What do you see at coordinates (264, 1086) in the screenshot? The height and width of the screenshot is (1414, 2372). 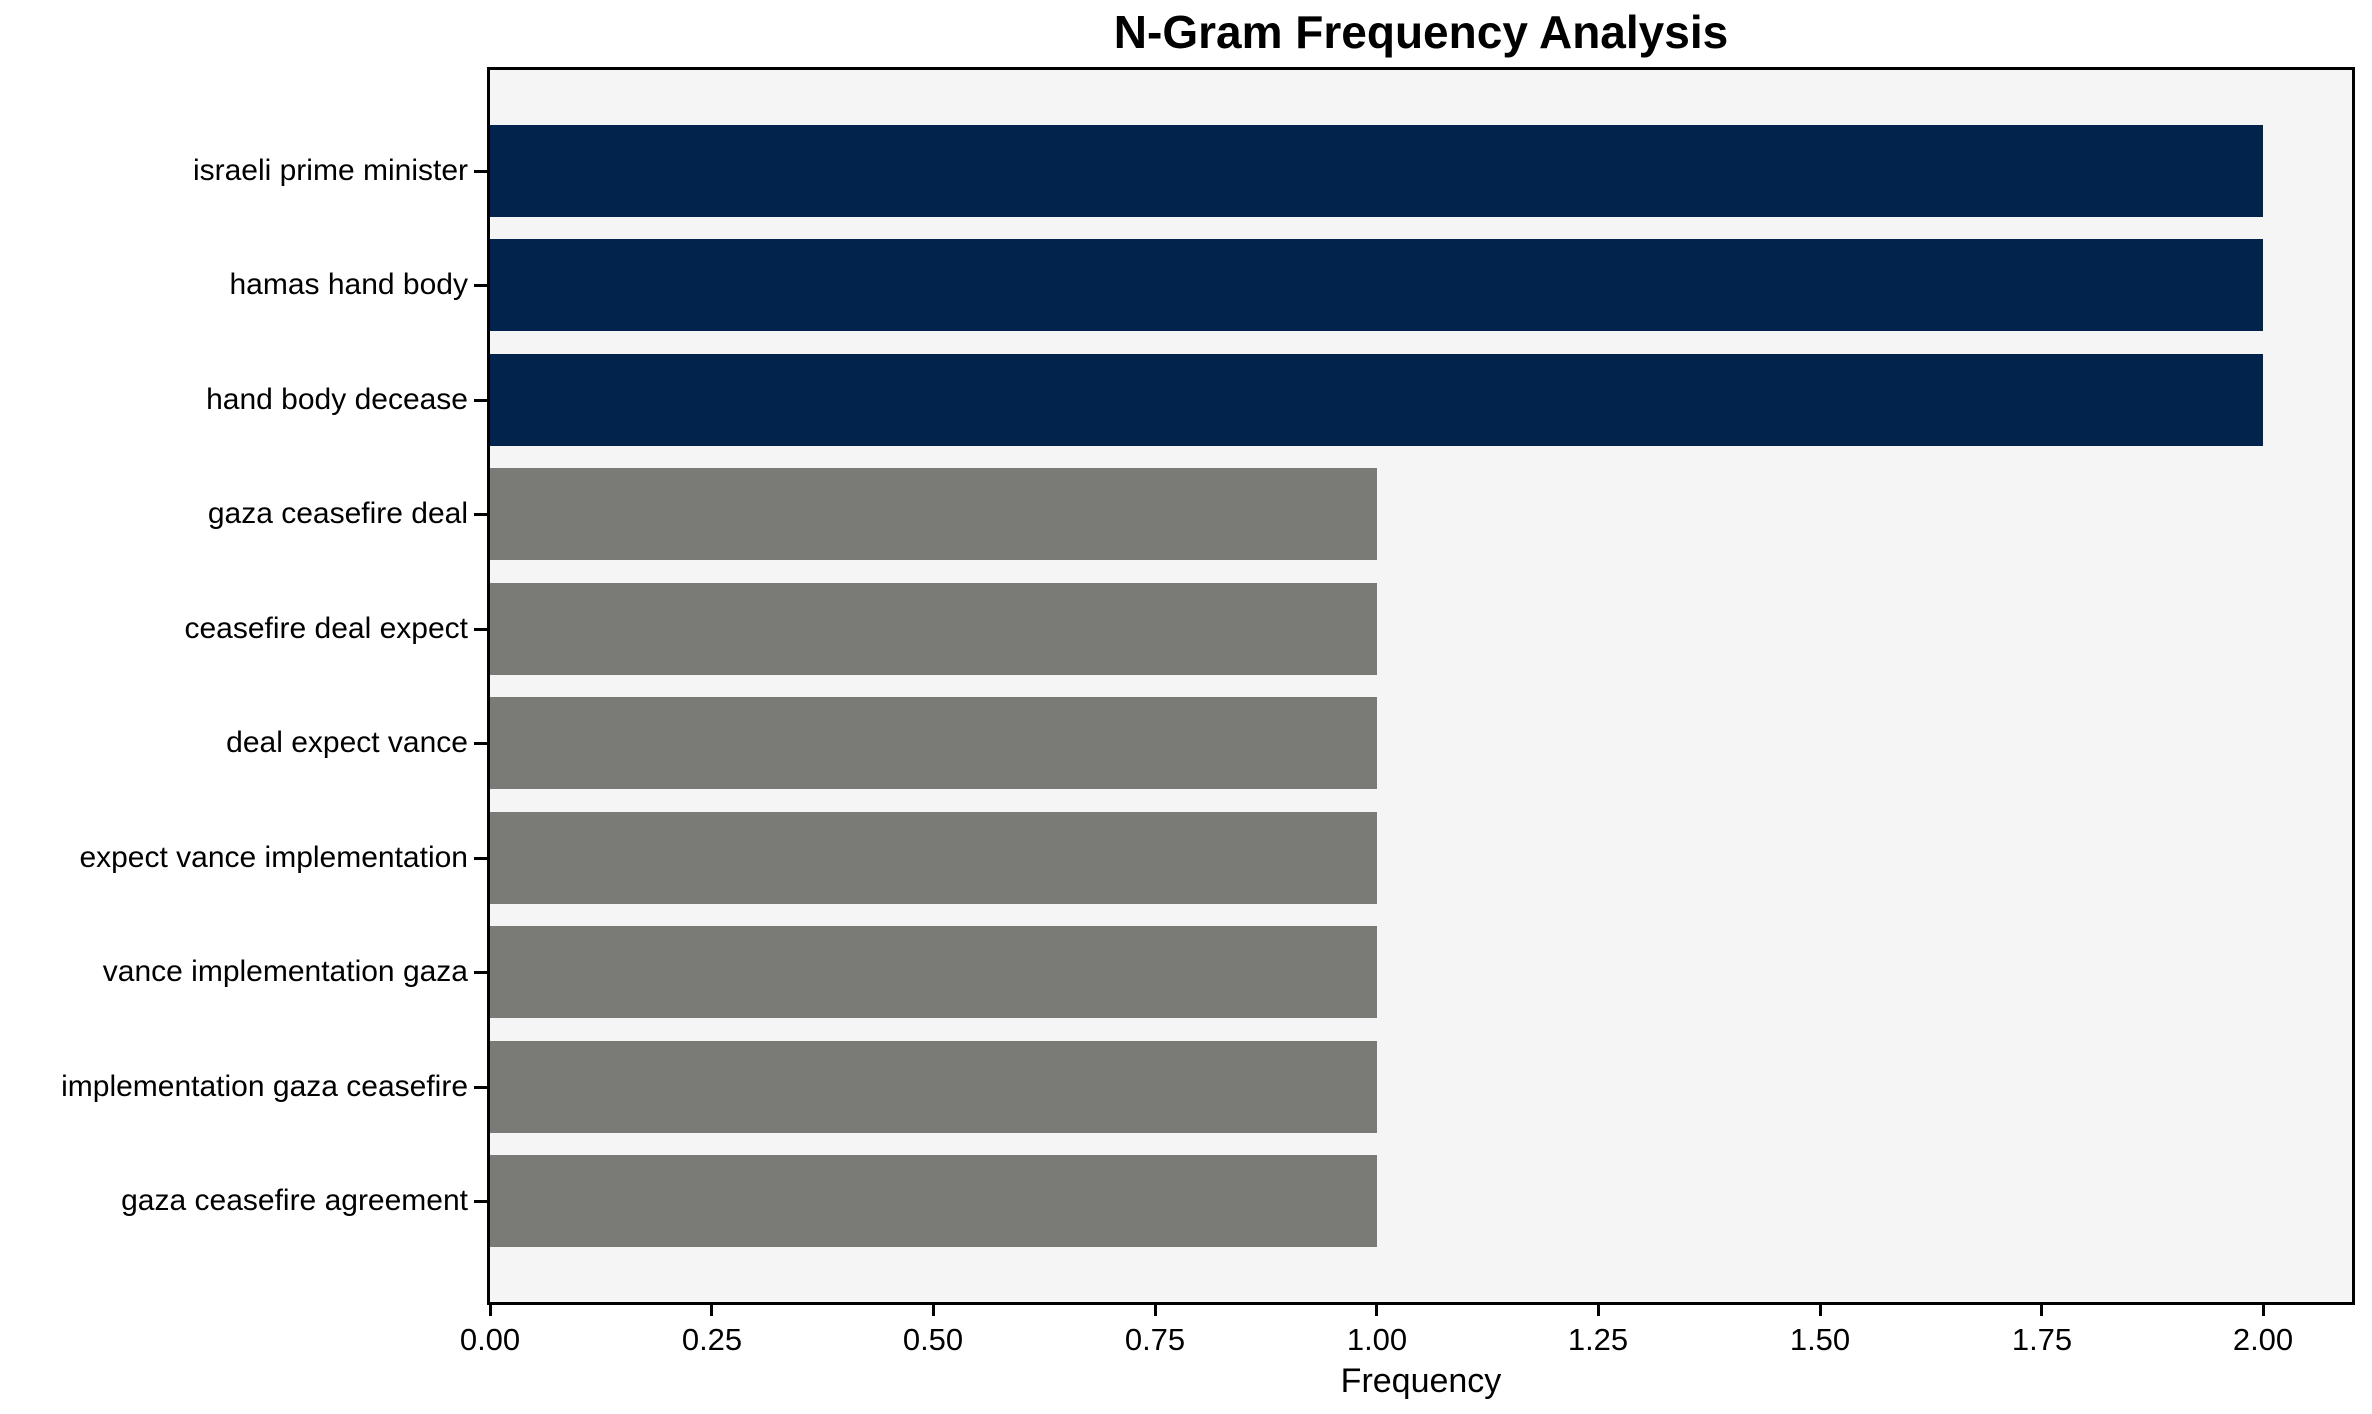 I see `y-tick-label: implementation gaza ceasefire` at bounding box center [264, 1086].